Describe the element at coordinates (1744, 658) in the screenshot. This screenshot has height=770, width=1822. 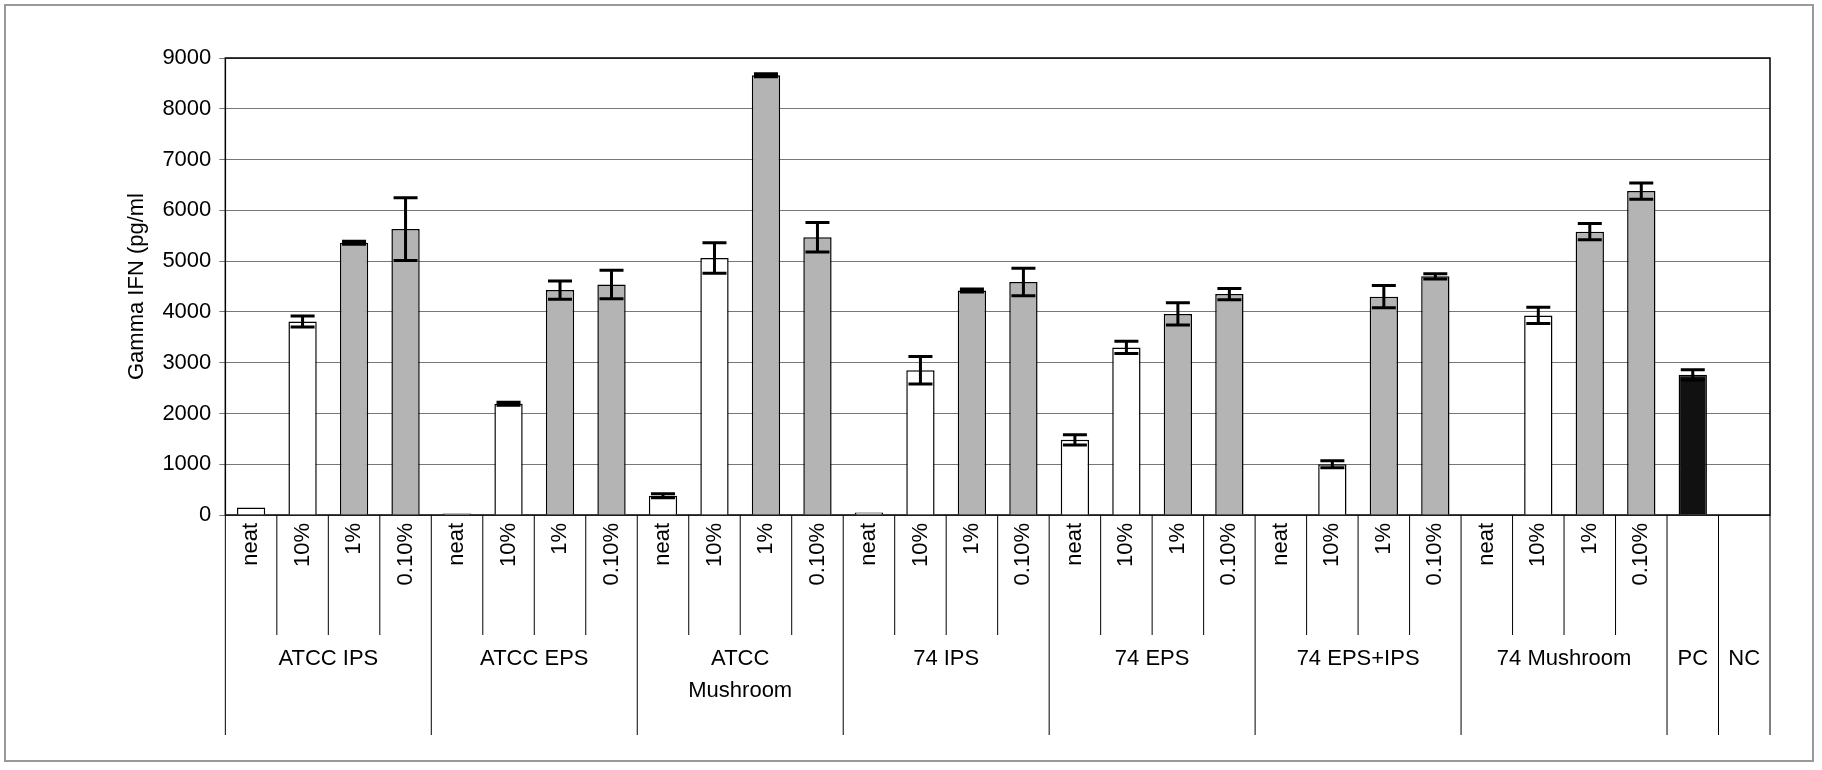
I see `text: NC` at that location.